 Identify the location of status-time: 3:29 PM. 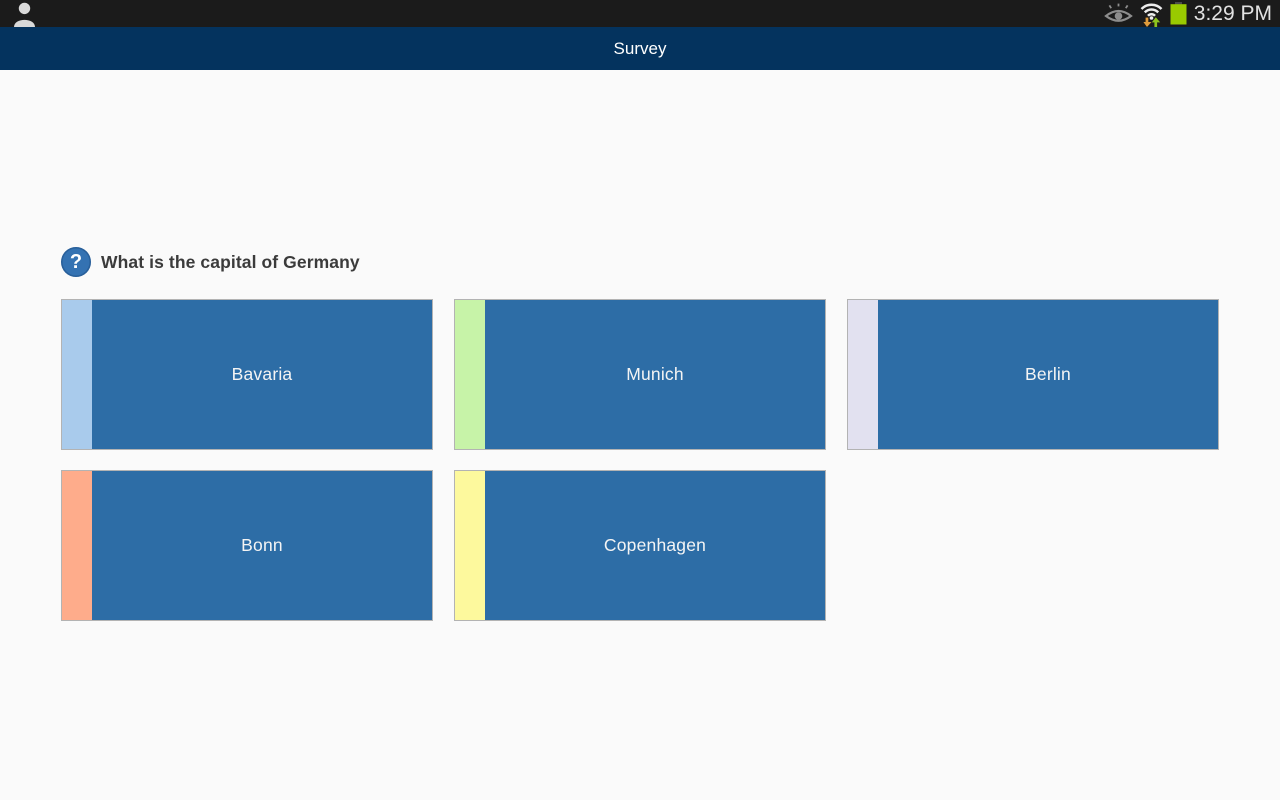
(1232, 13).